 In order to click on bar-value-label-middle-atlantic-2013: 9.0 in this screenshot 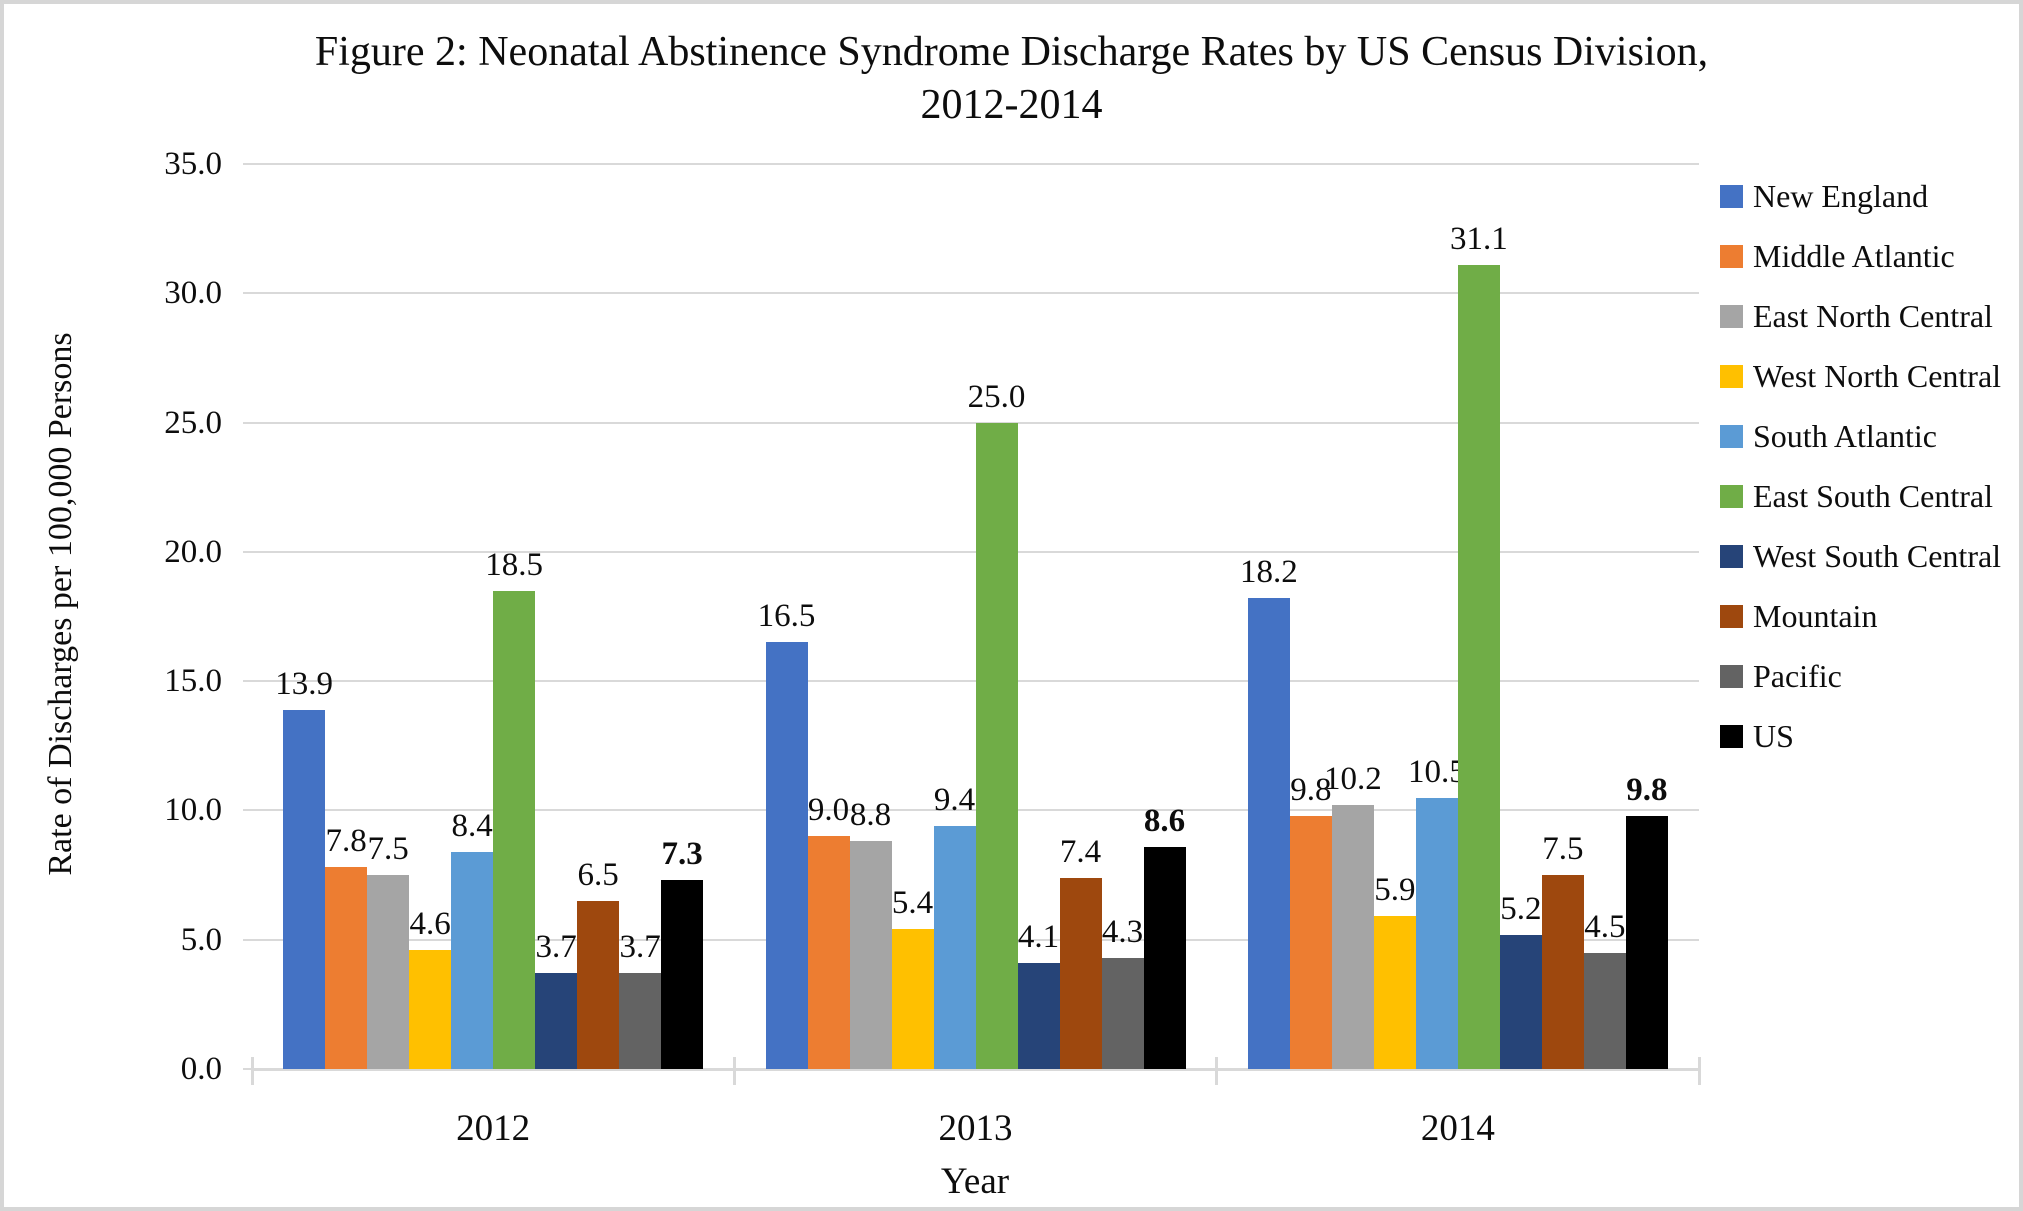, I will do `click(828, 810)`.